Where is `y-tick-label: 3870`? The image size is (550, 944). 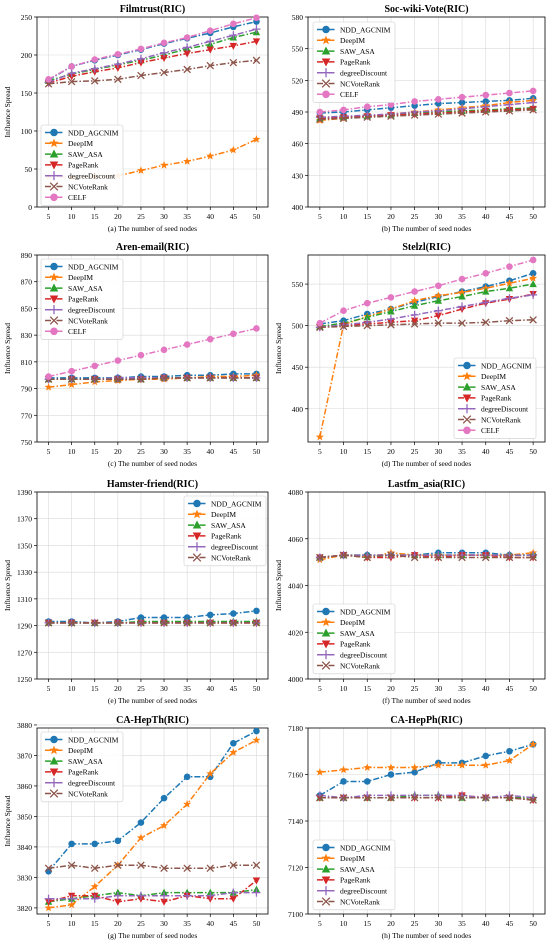 y-tick-label: 3870 is located at coordinates (24, 755).